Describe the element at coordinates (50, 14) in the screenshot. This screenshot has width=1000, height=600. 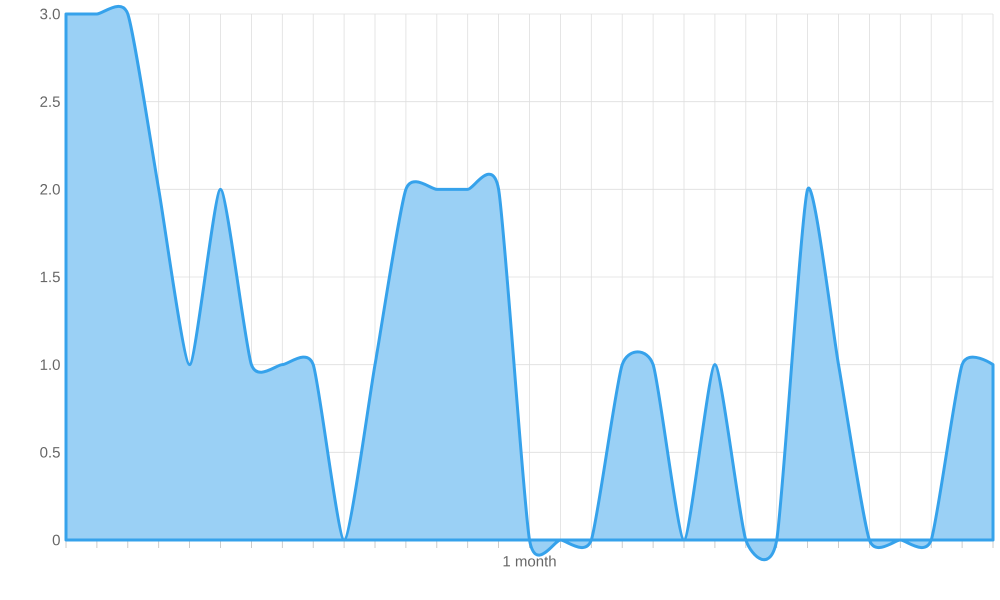
I see `y-tick-label: 3.0` at that location.